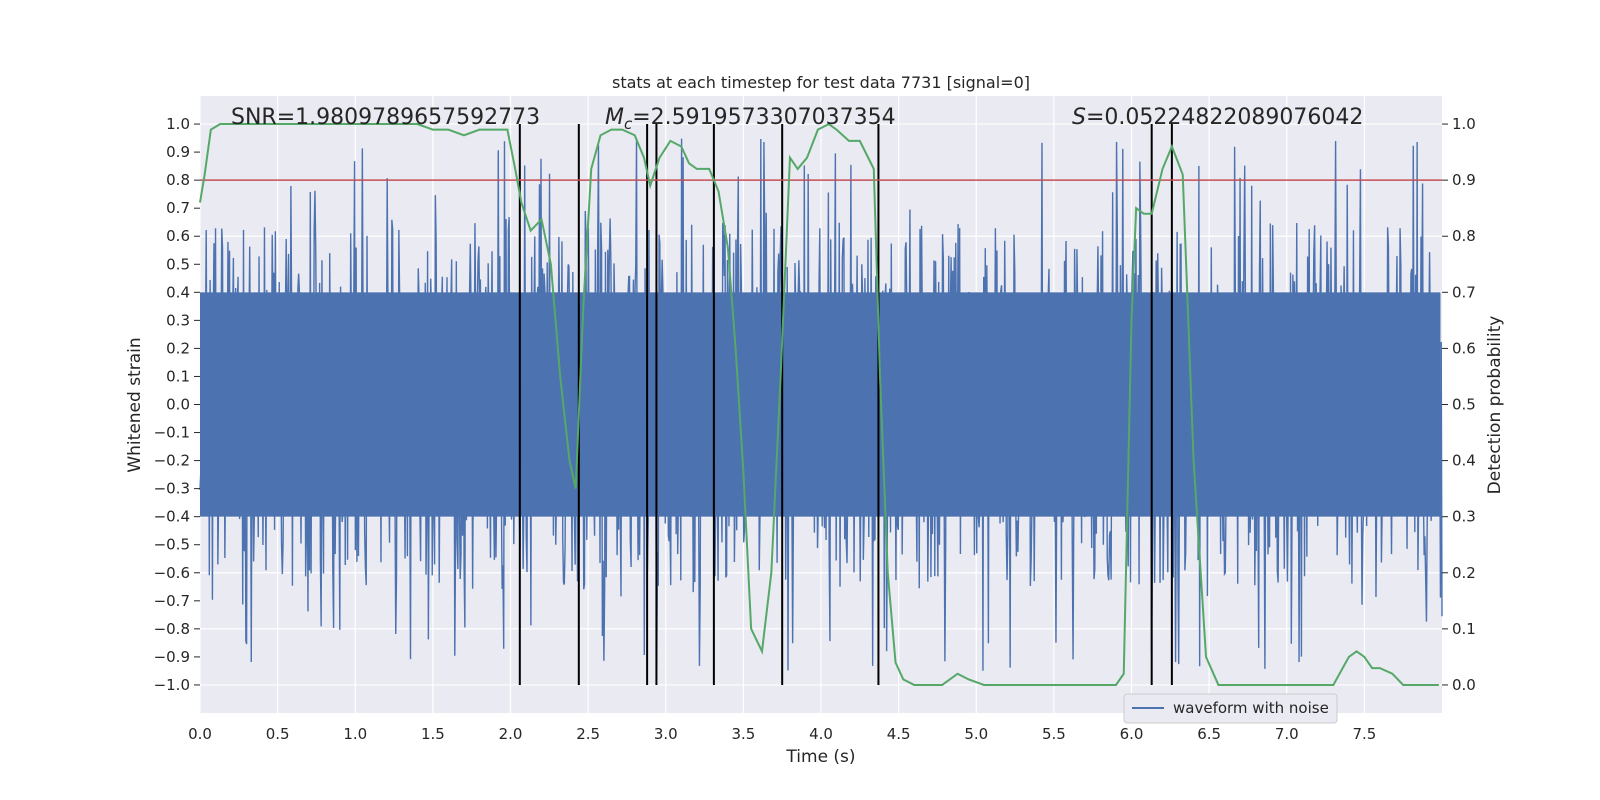  What do you see at coordinates (1464, 348) in the screenshot?
I see `y-right-tick-label: 0.6` at bounding box center [1464, 348].